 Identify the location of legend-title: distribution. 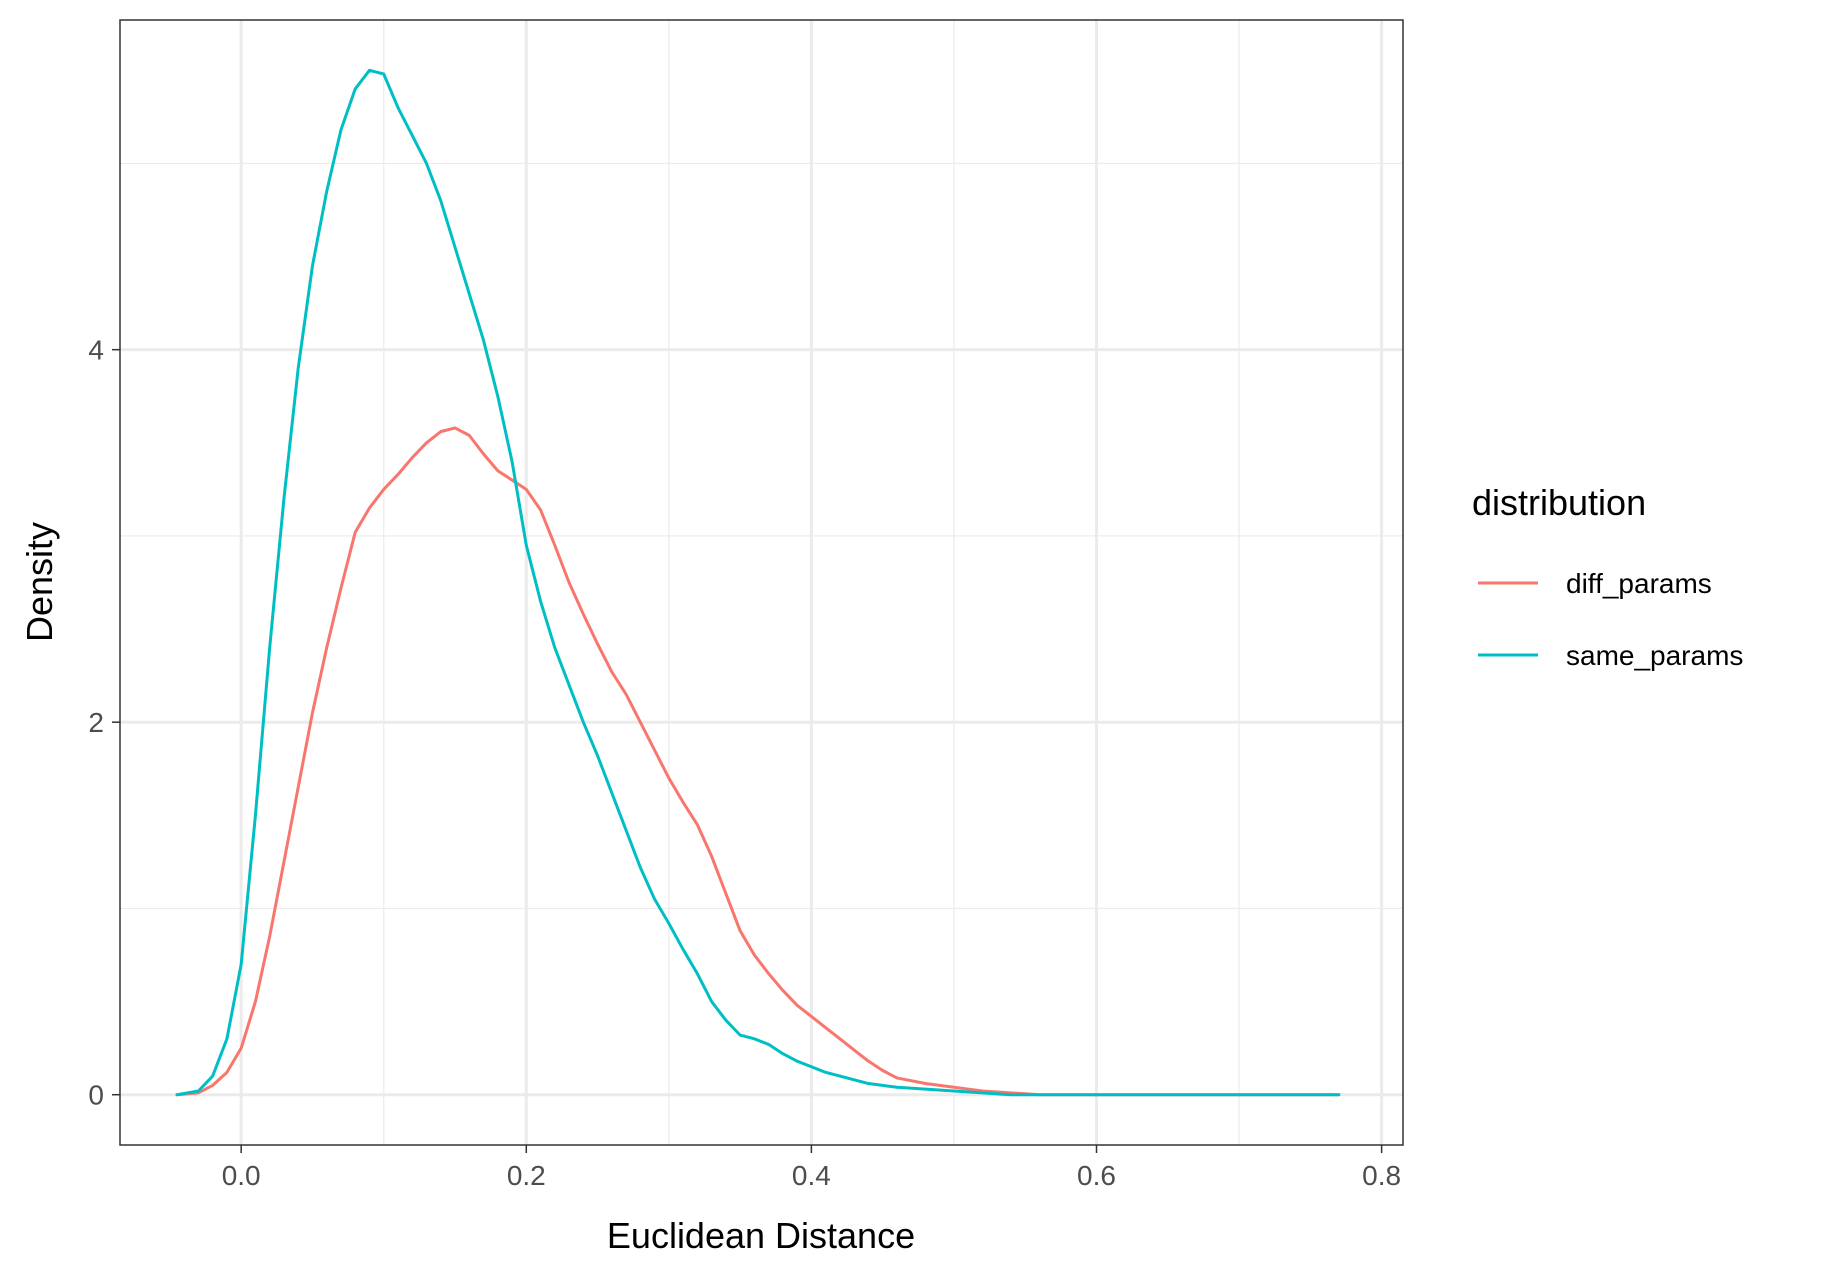
(1559, 502).